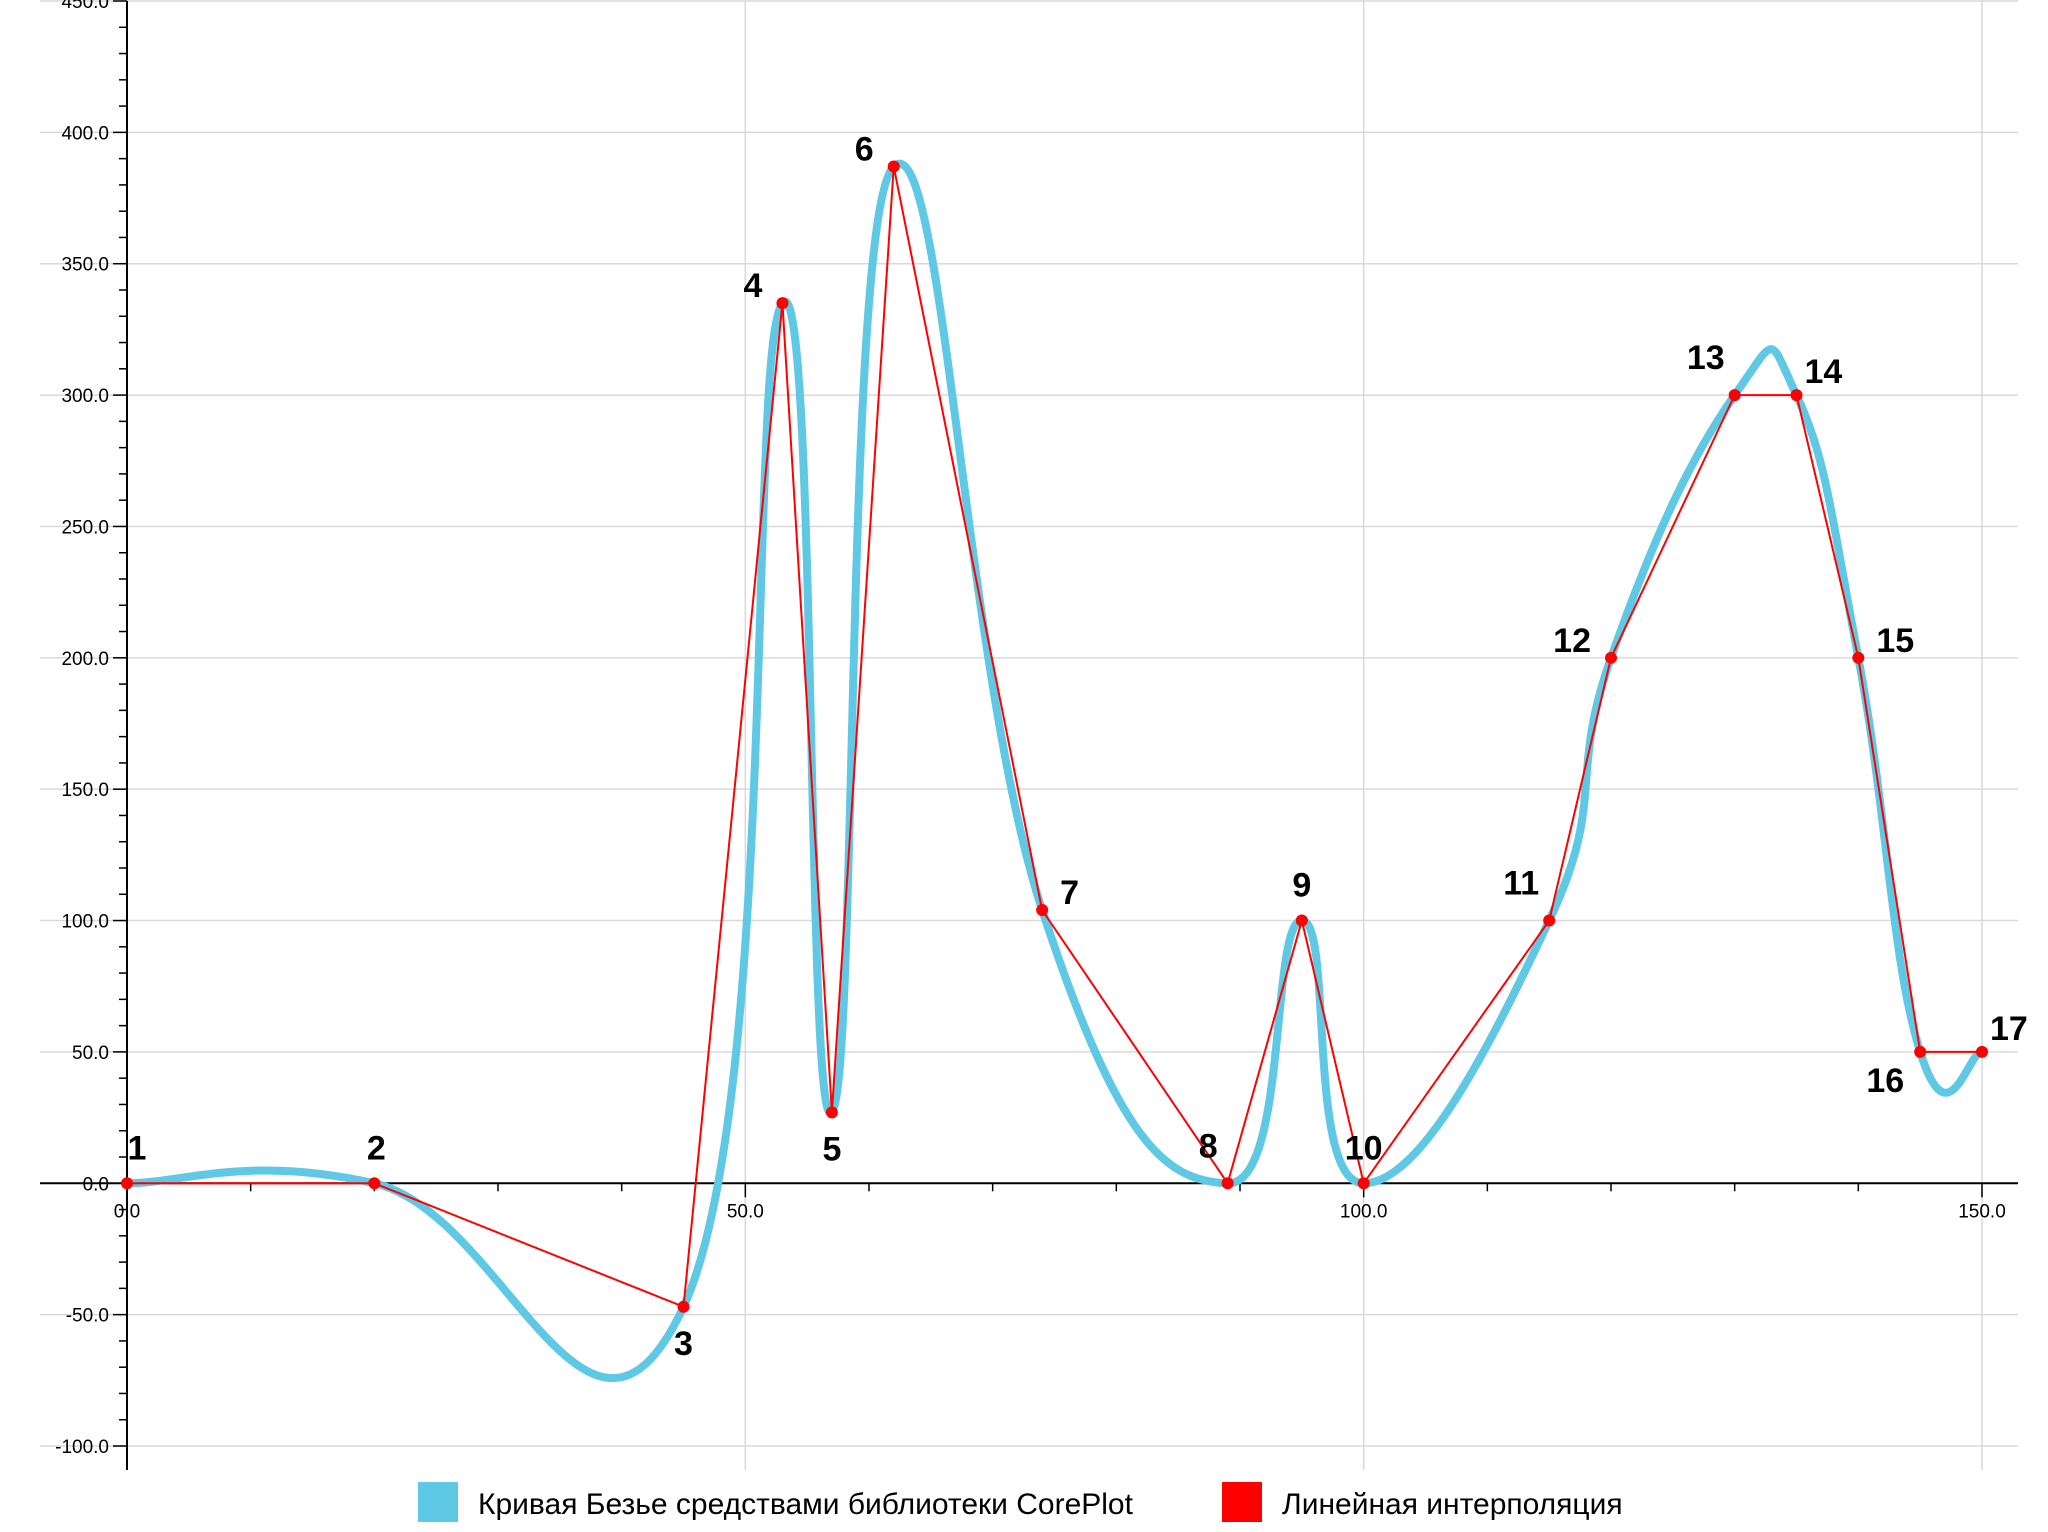 The width and height of the screenshot is (2048, 1532). I want to click on y-tick-label: 100.0, so click(85, 922).